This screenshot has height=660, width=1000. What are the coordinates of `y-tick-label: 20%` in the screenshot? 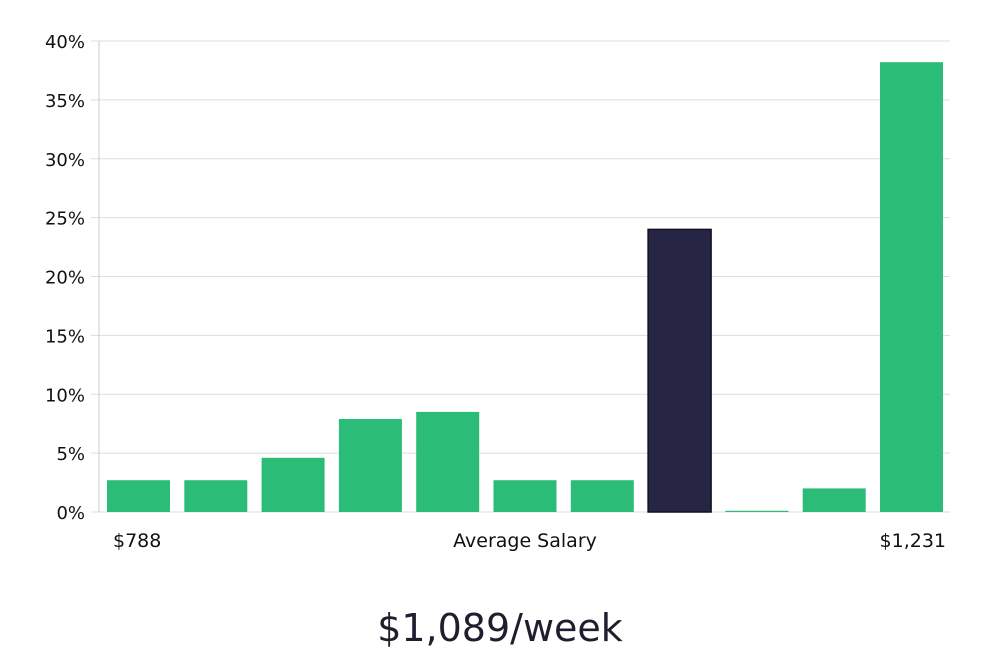 It's located at (65, 278).